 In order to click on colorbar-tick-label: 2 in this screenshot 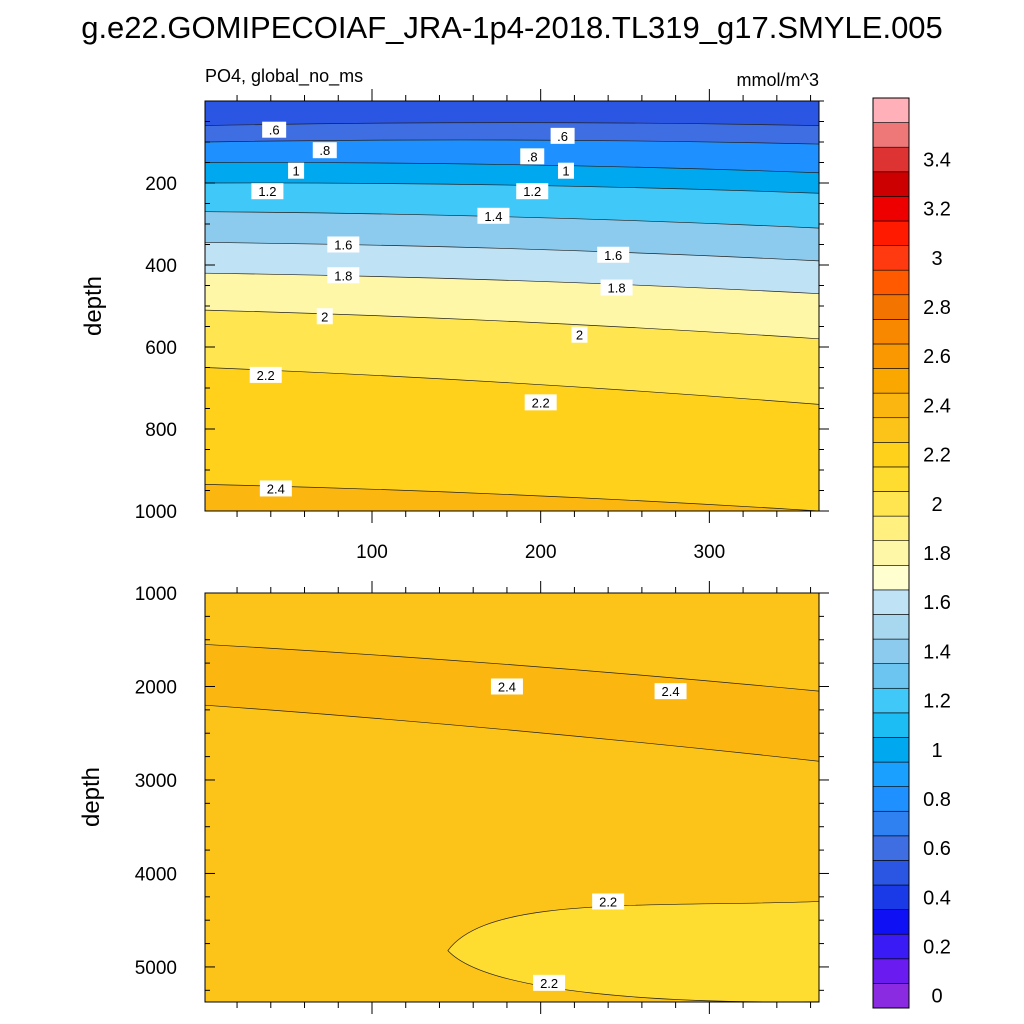, I will do `click(936, 505)`.